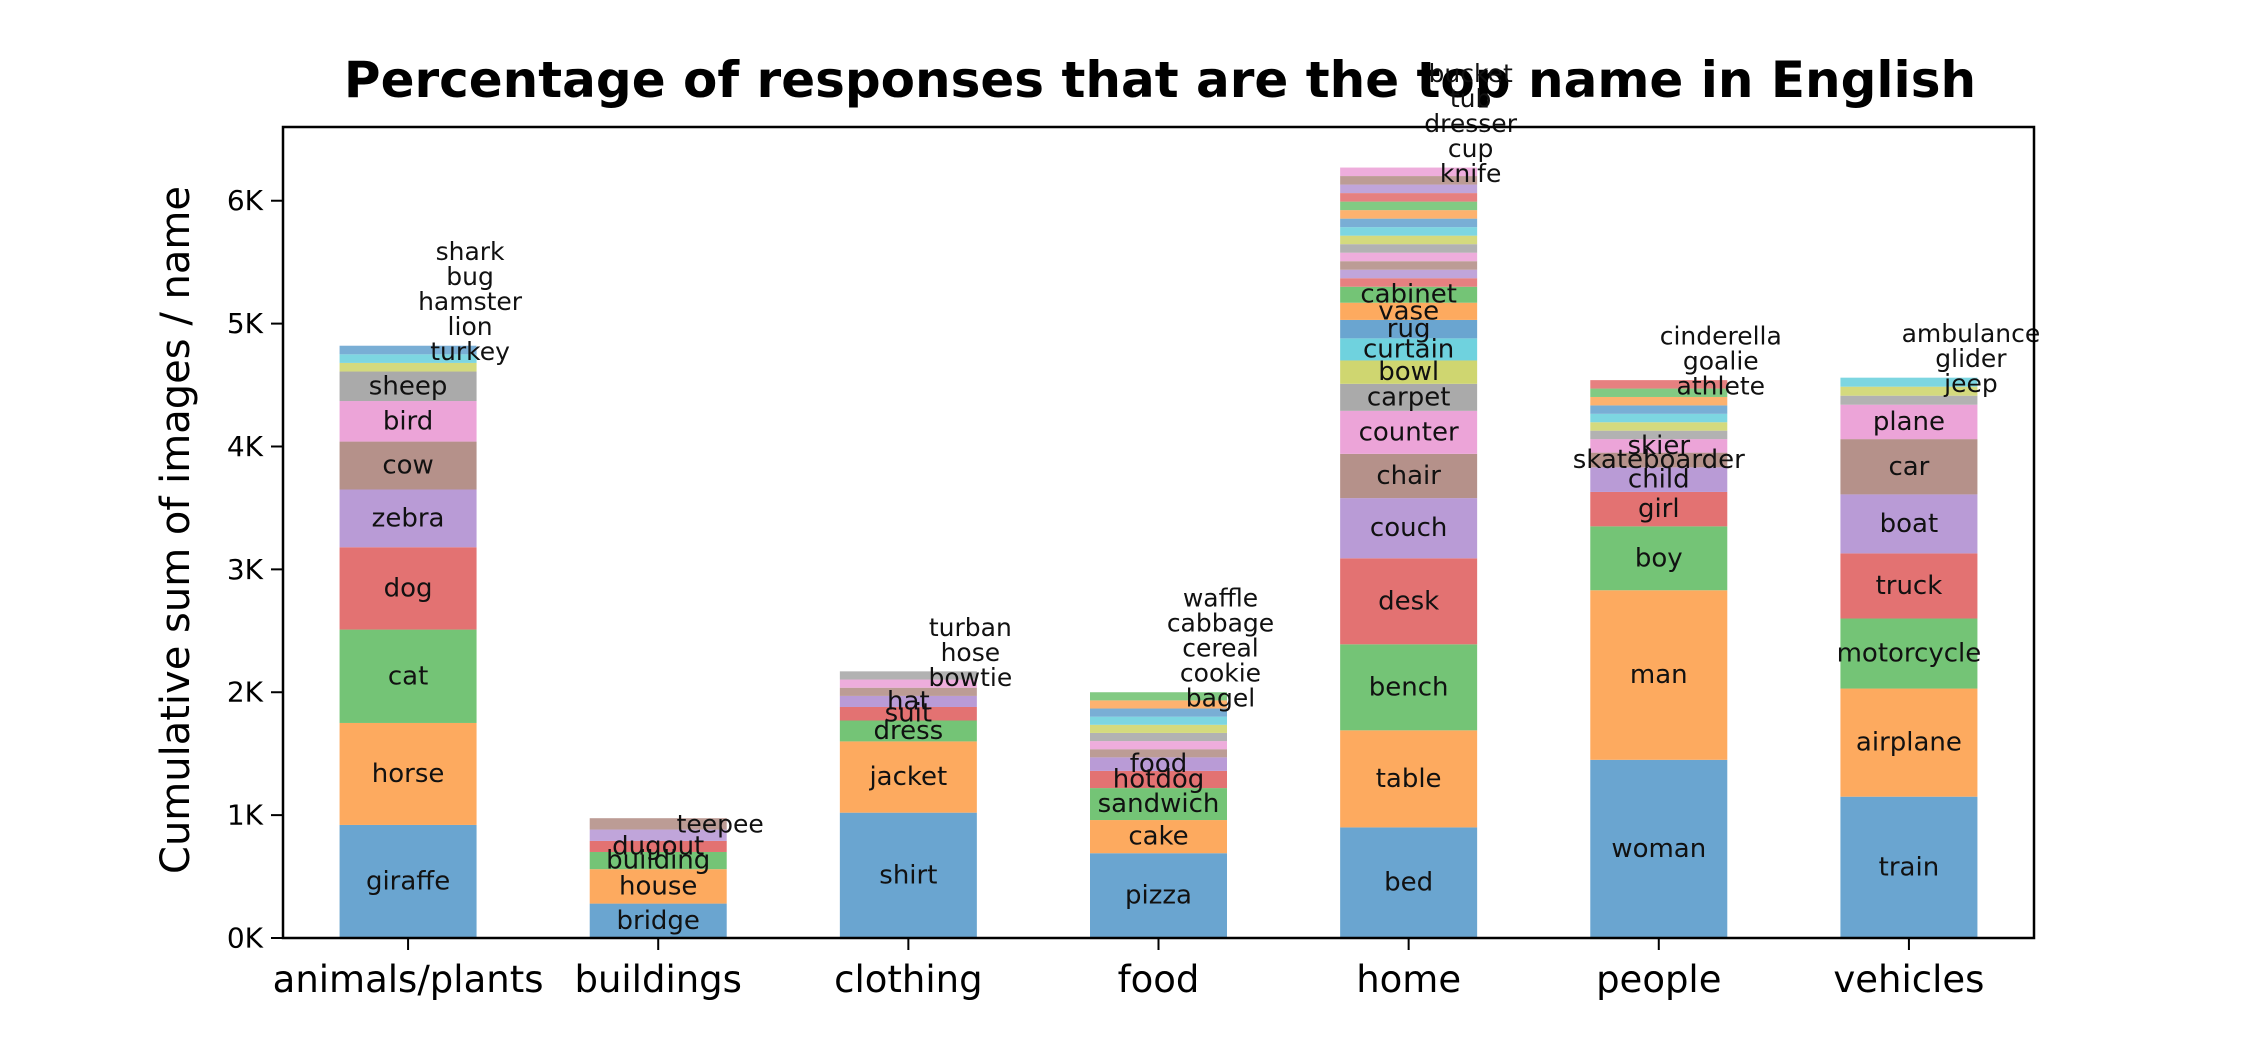 Image resolution: width=2250 pixels, height=1050 pixels. What do you see at coordinates (1408, 528) in the screenshot?
I see `segment-label-home-couch: couch` at bounding box center [1408, 528].